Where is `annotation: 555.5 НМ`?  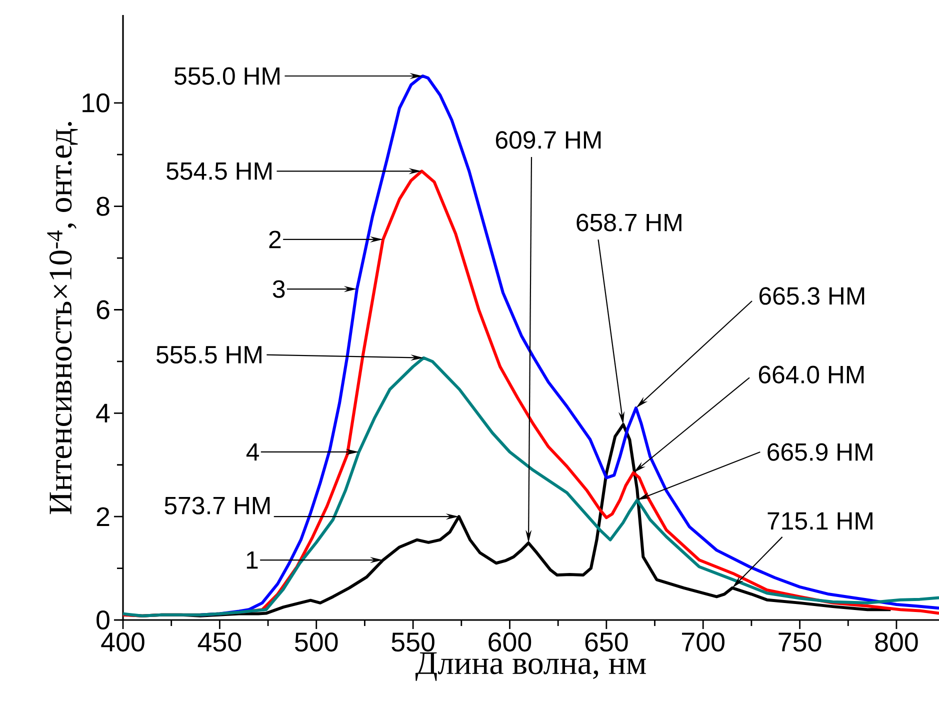
annotation: 555.5 НМ is located at coordinates (209, 355).